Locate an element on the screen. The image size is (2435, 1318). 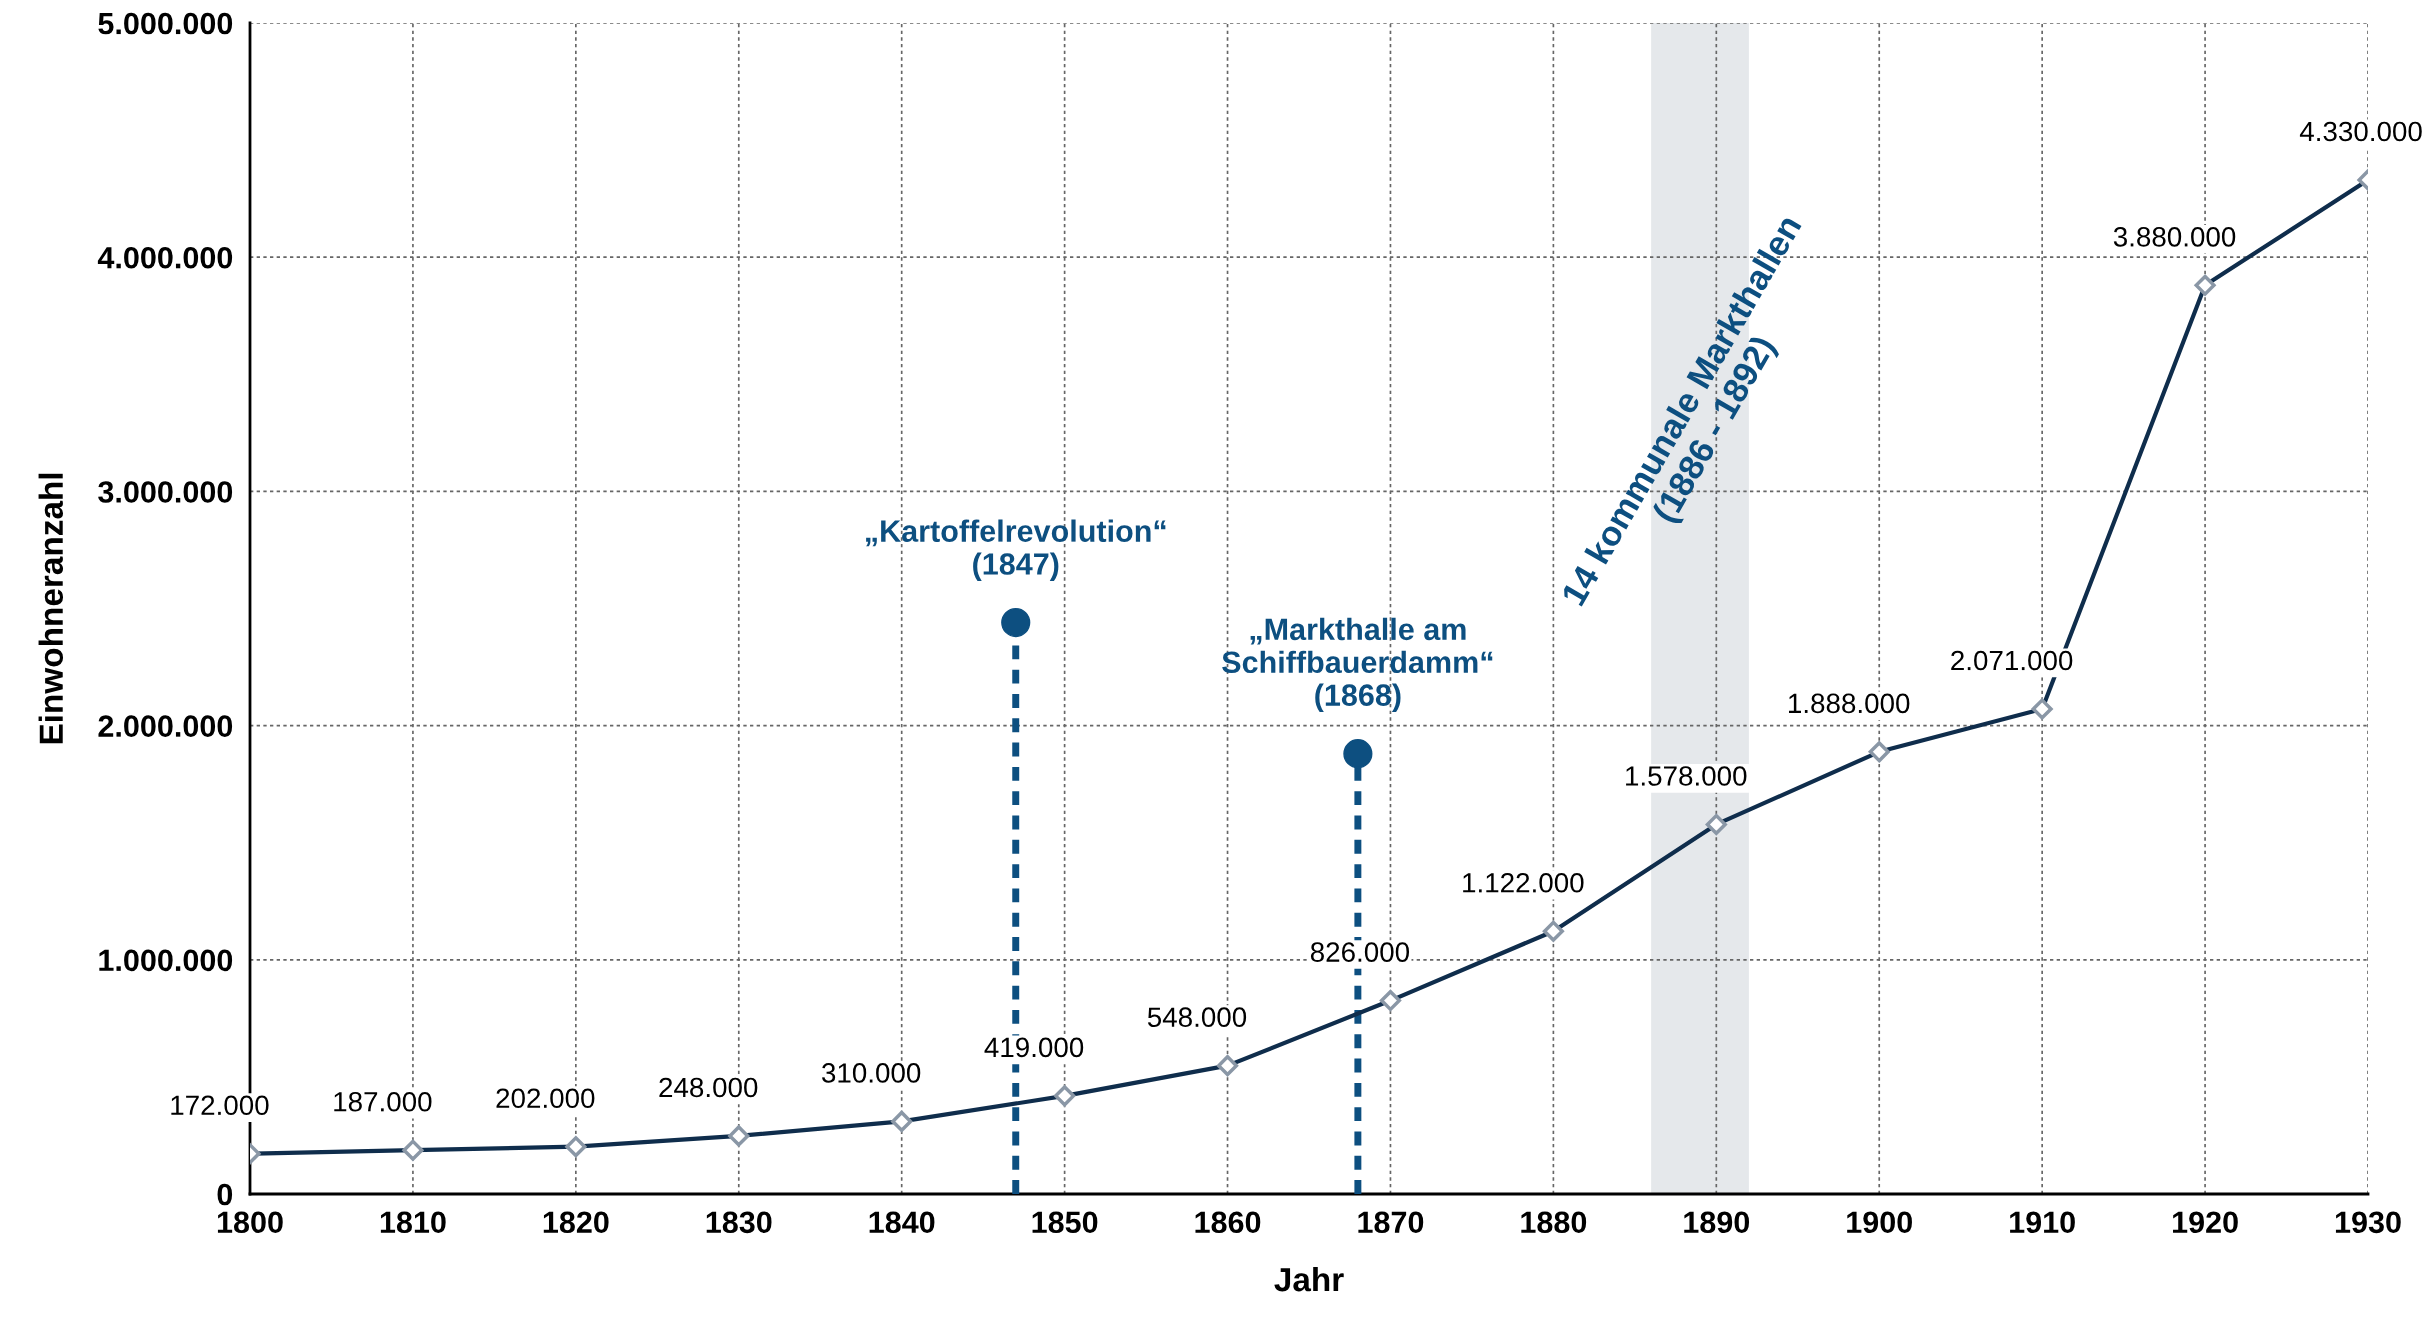
x-tick-label: 1800 is located at coordinates (250, 1222).